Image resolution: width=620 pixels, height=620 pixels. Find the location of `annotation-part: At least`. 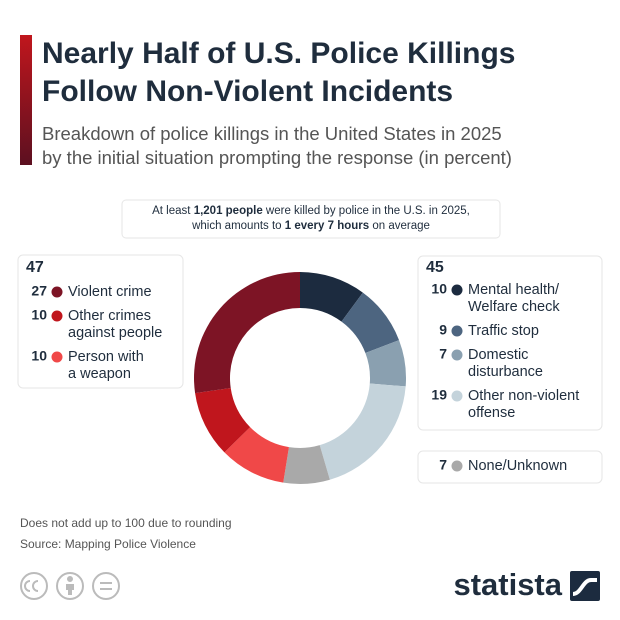

annotation-part: At least is located at coordinates (173, 211).